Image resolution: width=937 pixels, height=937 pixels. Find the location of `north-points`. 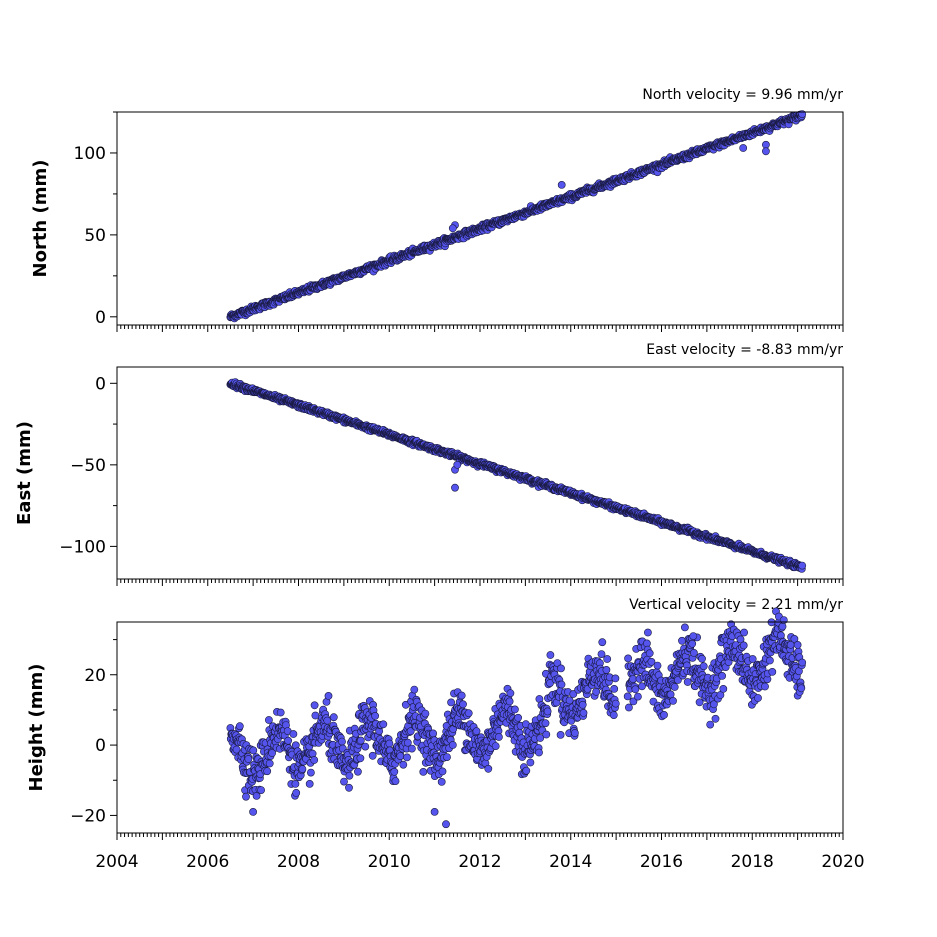

north-points is located at coordinates (516, 216).